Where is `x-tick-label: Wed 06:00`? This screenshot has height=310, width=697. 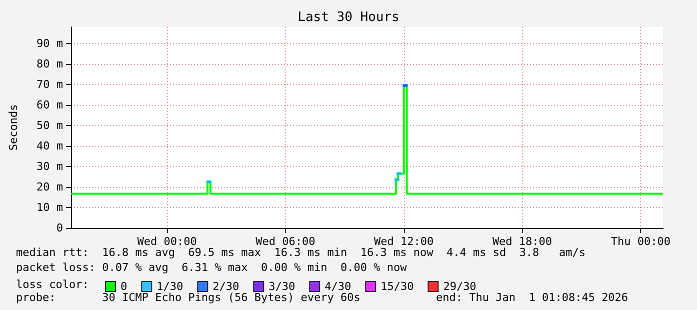
x-tick-label: Wed 06:00 is located at coordinates (286, 241).